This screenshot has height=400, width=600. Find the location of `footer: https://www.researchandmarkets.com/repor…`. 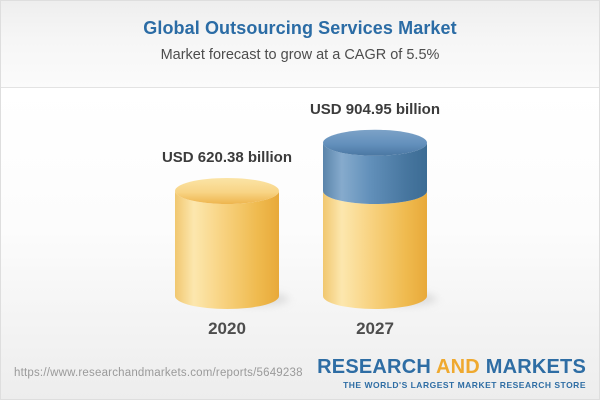

footer: https://www.researchandmarkets.com/repor… is located at coordinates (300, 373).